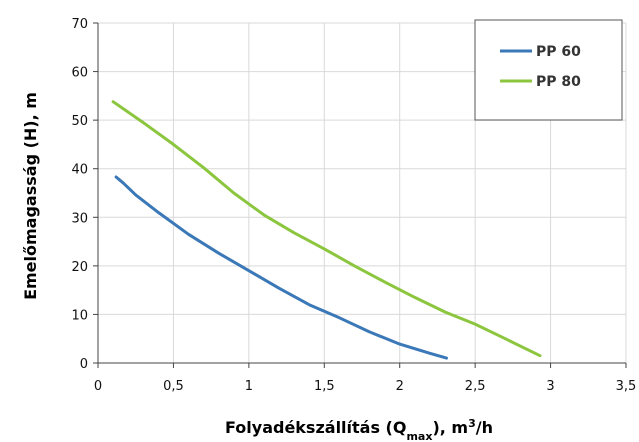 This screenshot has height=442, width=639. What do you see at coordinates (400, 386) in the screenshot?
I see `x-tick-label: 2` at bounding box center [400, 386].